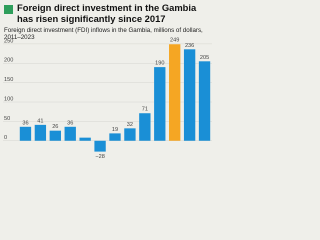 This screenshot has width=320, height=240. Describe the element at coordinates (5, 138) in the screenshot. I see `y-tick-label: 0` at that location.